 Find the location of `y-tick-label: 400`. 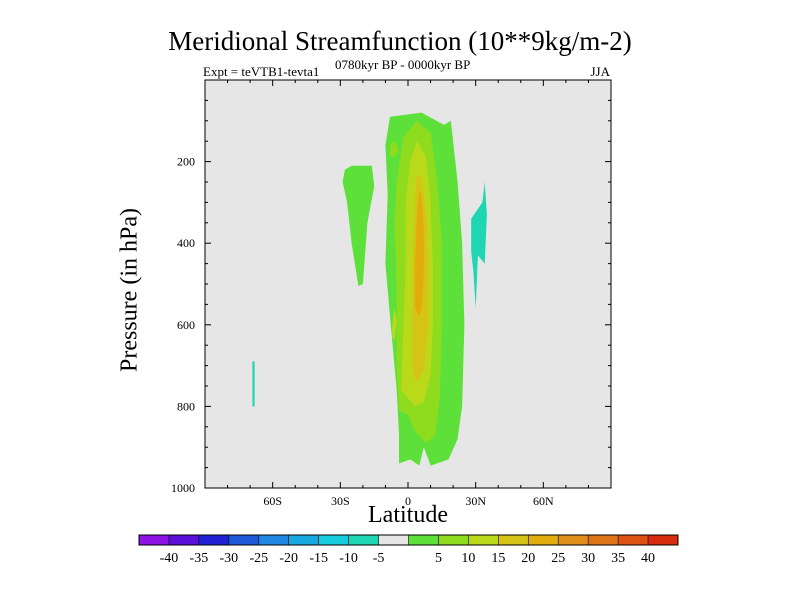

y-tick-label: 400 is located at coordinates (186, 243).